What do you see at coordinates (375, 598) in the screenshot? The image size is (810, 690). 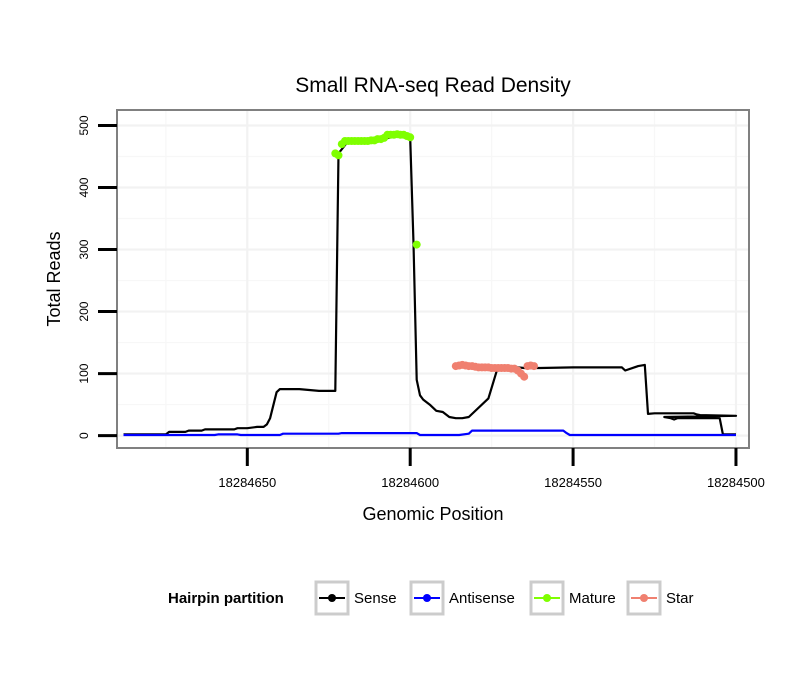 I see `legend-label: Sense` at bounding box center [375, 598].